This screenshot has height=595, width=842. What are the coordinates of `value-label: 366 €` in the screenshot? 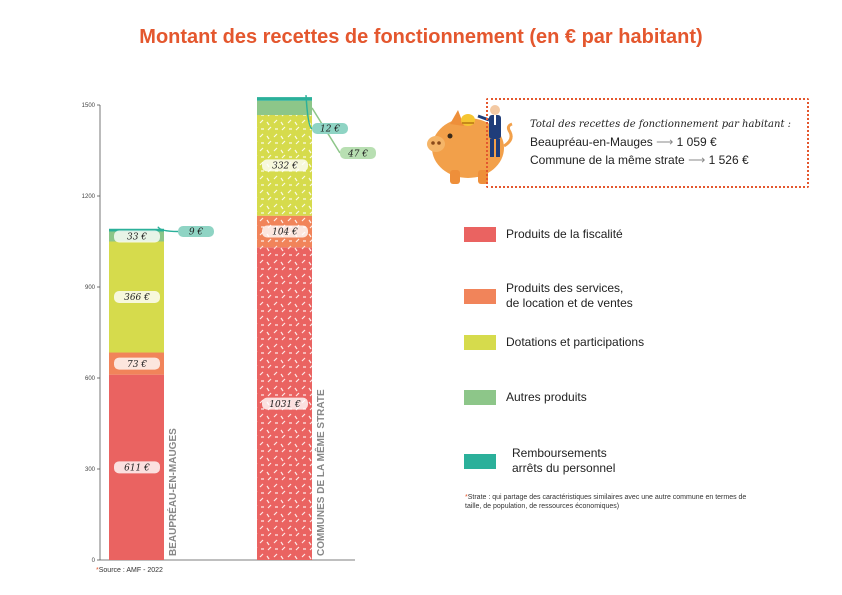 It's located at (137, 298).